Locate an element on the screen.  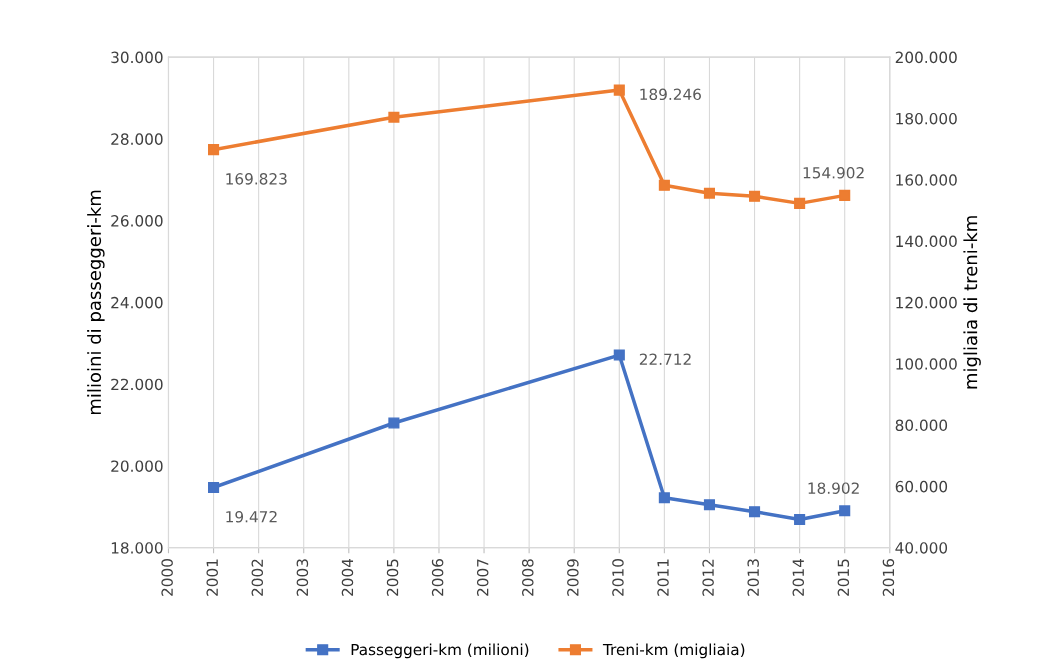
y-tick-label: 26.000 is located at coordinates (137, 221).